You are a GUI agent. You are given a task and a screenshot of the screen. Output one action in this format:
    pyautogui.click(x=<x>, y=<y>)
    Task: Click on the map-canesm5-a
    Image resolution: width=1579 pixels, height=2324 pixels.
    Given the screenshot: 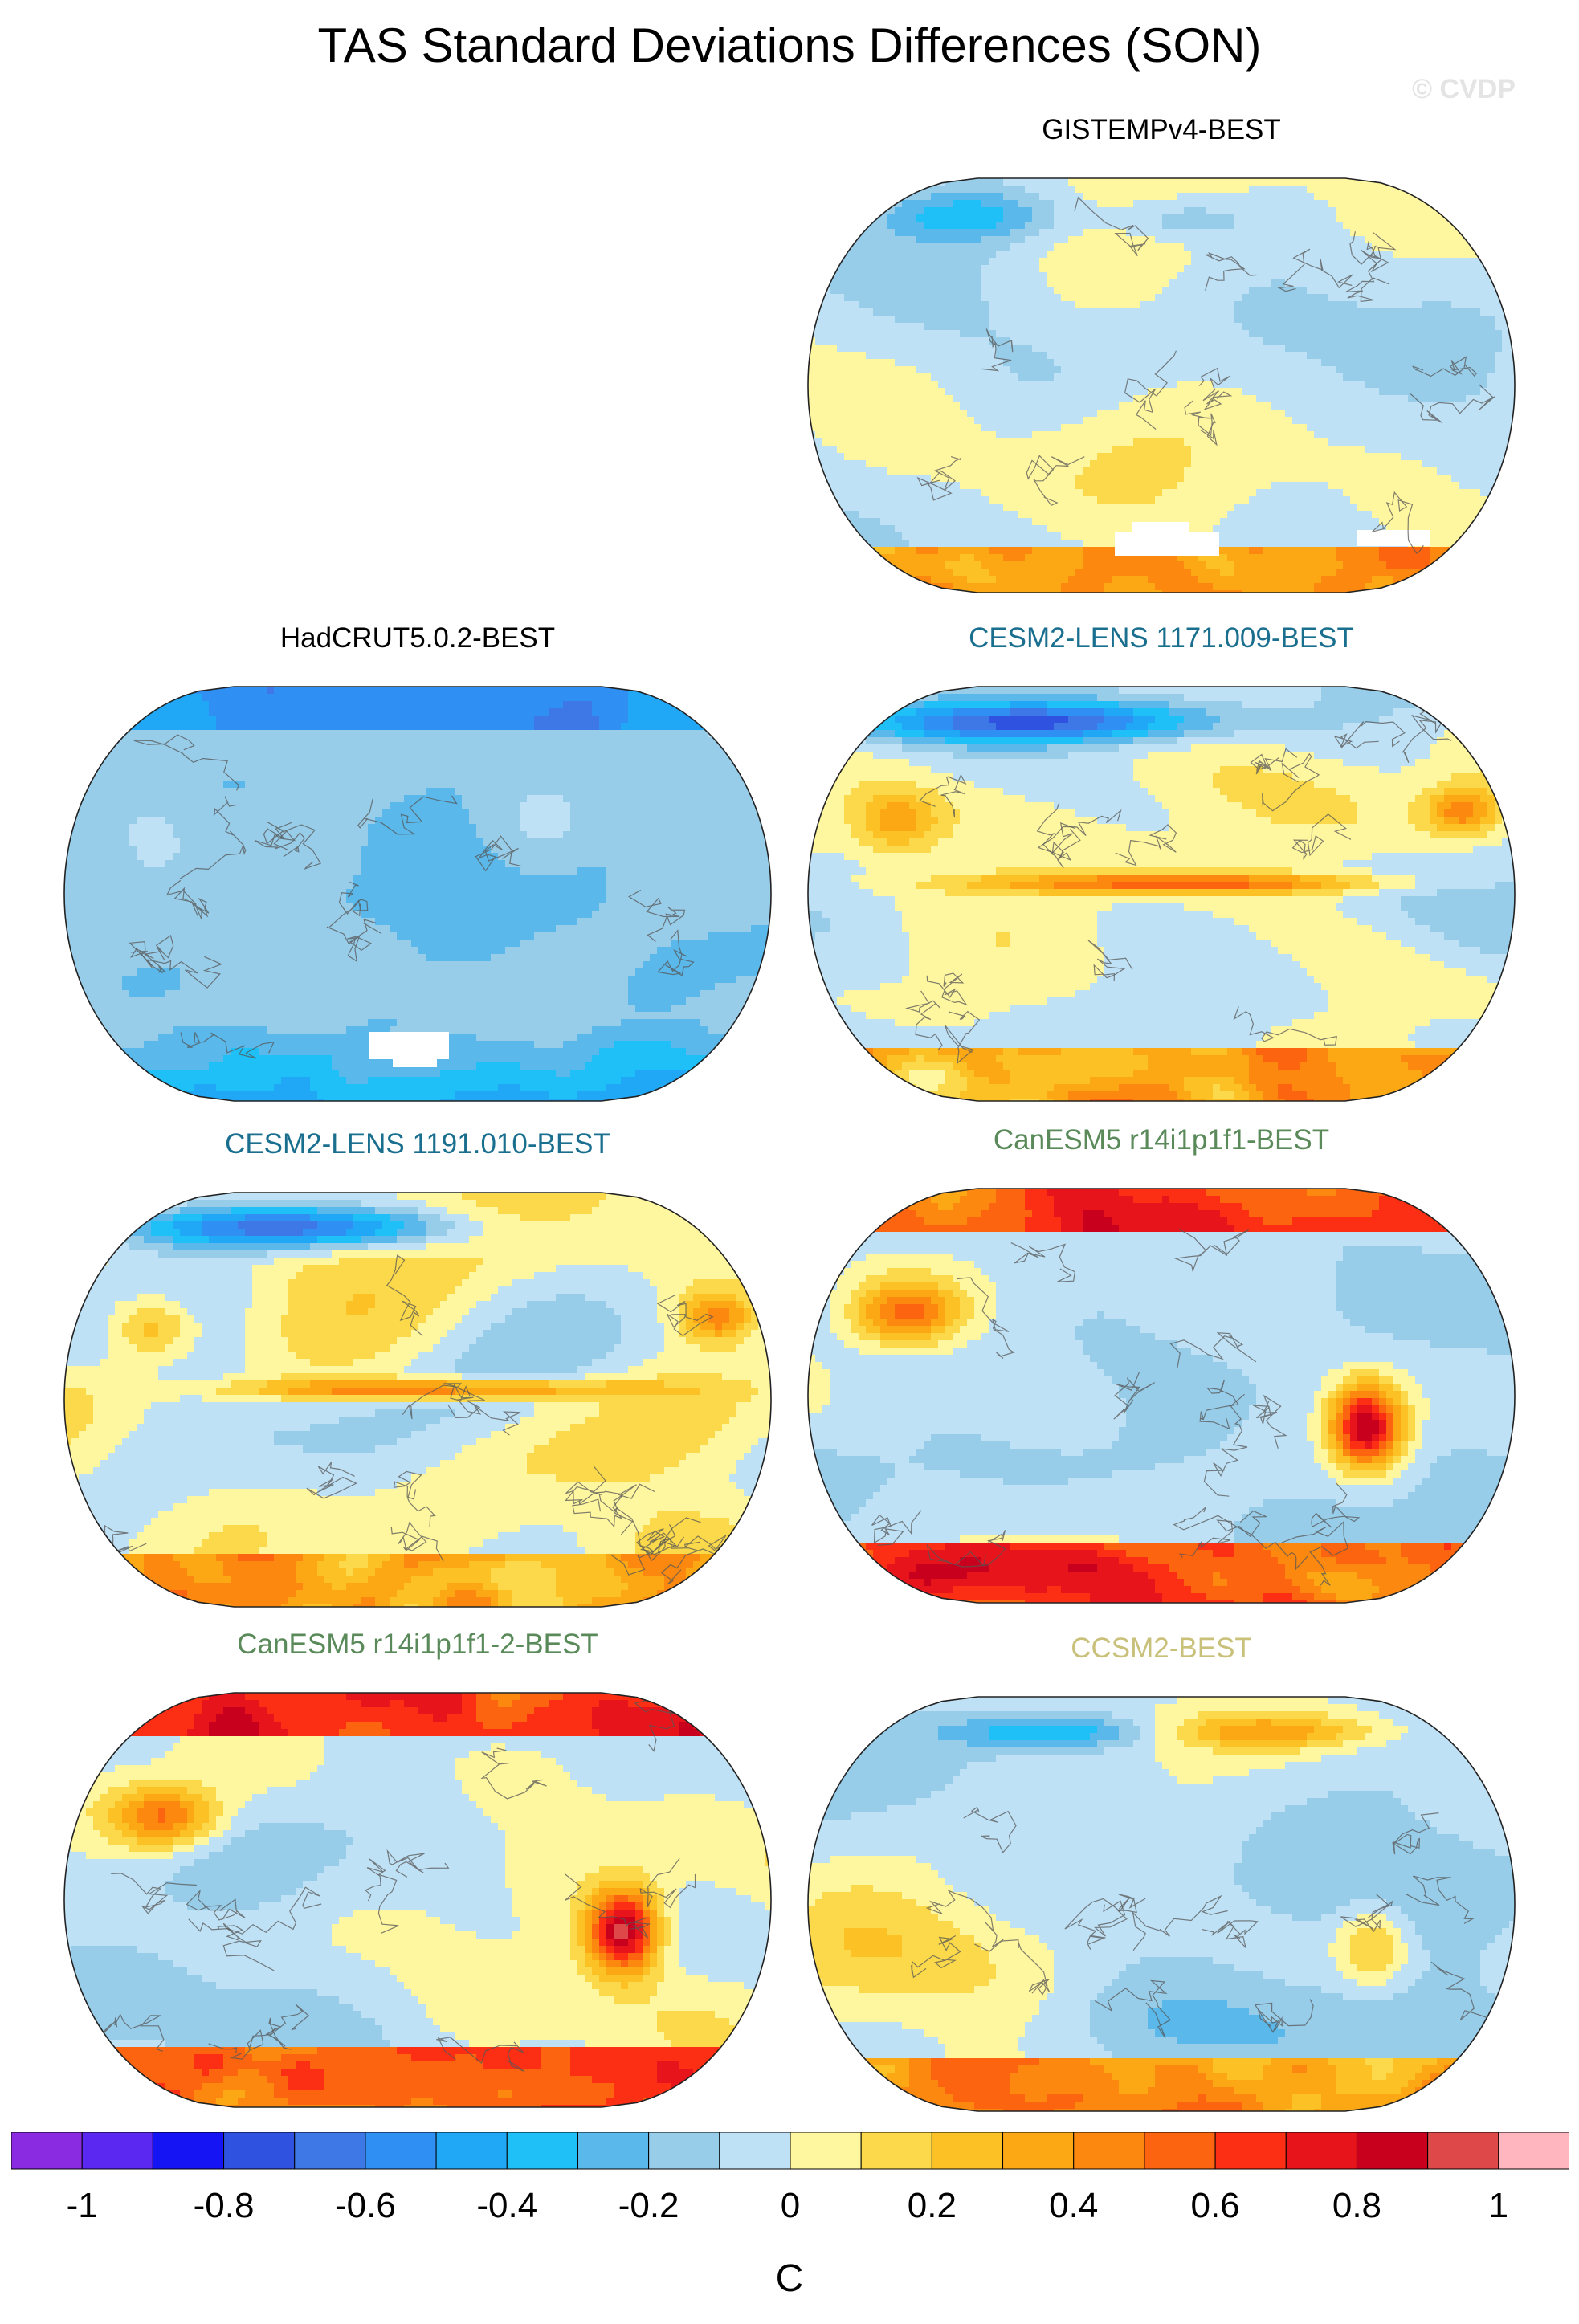 What is the action you would take?
    pyautogui.click(x=1161, y=1396)
    